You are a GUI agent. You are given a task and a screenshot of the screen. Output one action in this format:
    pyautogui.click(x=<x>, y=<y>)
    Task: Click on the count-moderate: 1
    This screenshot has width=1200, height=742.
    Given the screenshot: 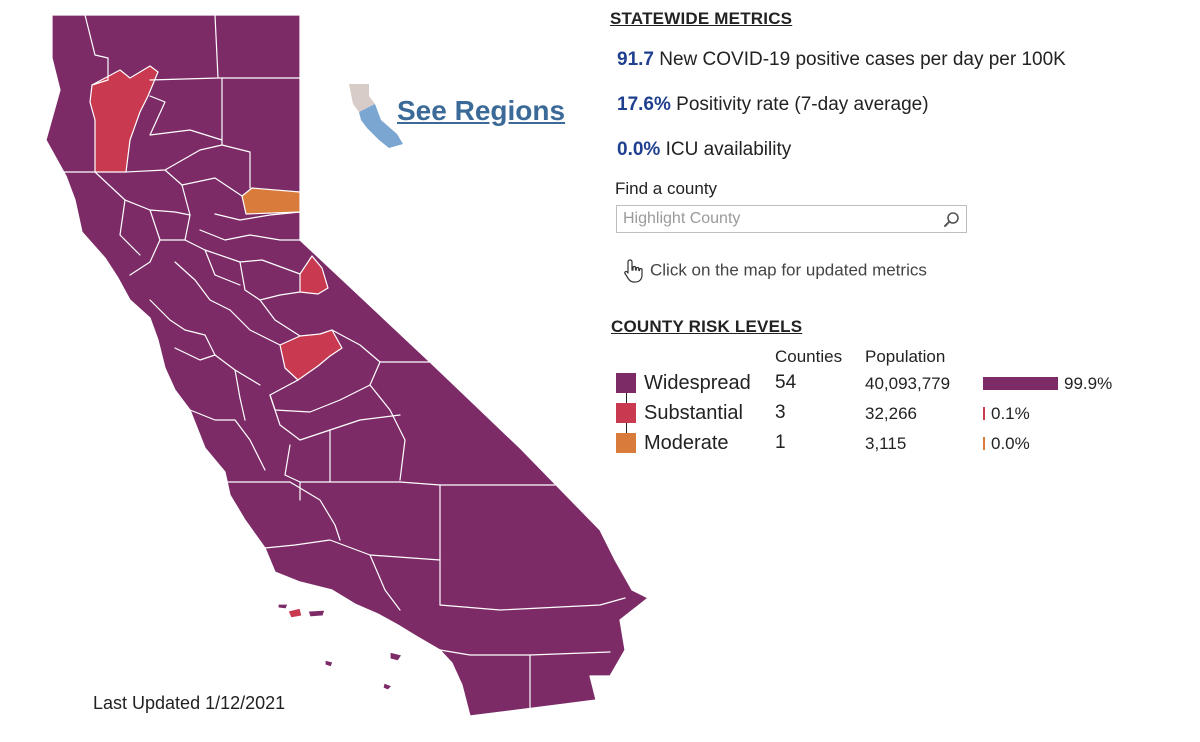 What is the action you would take?
    pyautogui.click(x=780, y=442)
    